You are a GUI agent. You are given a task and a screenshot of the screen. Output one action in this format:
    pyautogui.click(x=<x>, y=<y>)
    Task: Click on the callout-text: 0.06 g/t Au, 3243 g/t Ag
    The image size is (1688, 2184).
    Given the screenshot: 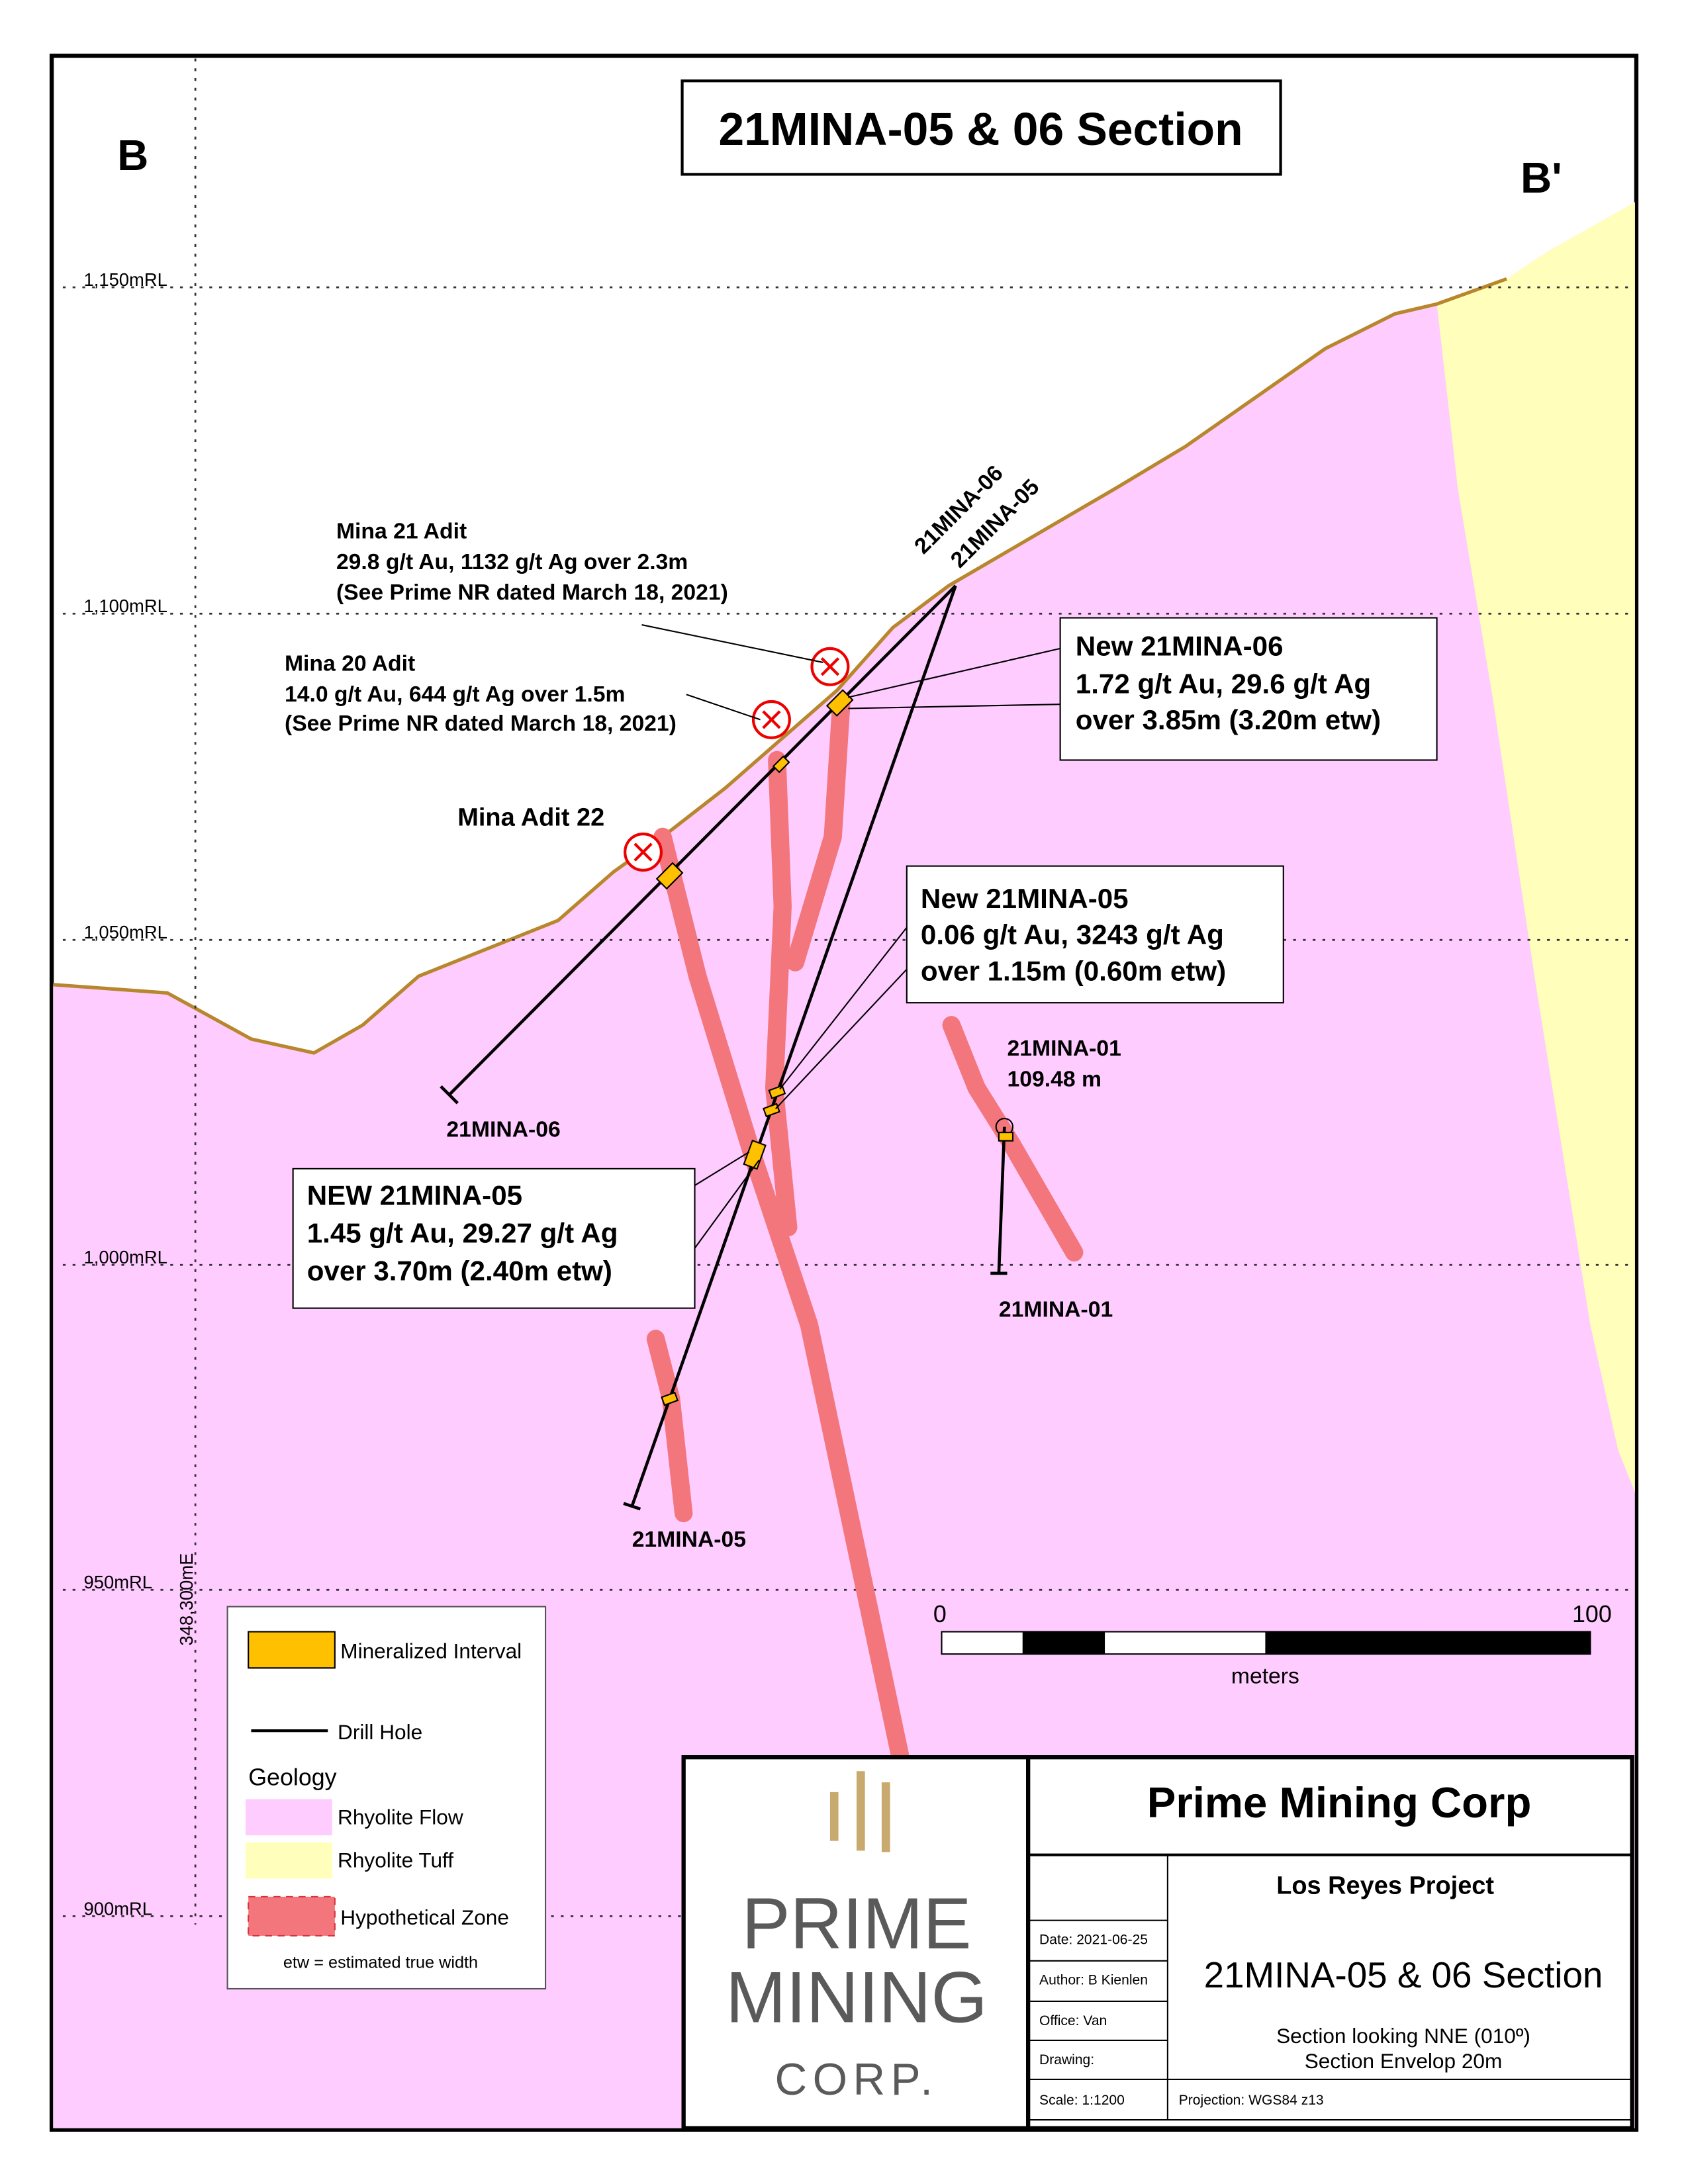 What is the action you would take?
    pyautogui.click(x=1072, y=934)
    